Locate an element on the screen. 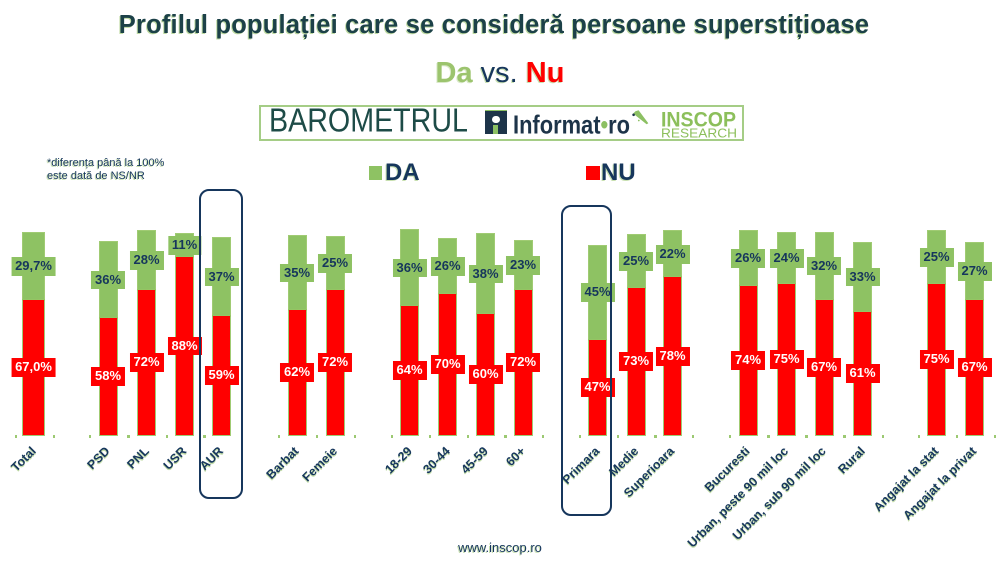 This screenshot has height=563, width=1000. svg-text: BAROMETRUL is located at coordinates (368, 121).